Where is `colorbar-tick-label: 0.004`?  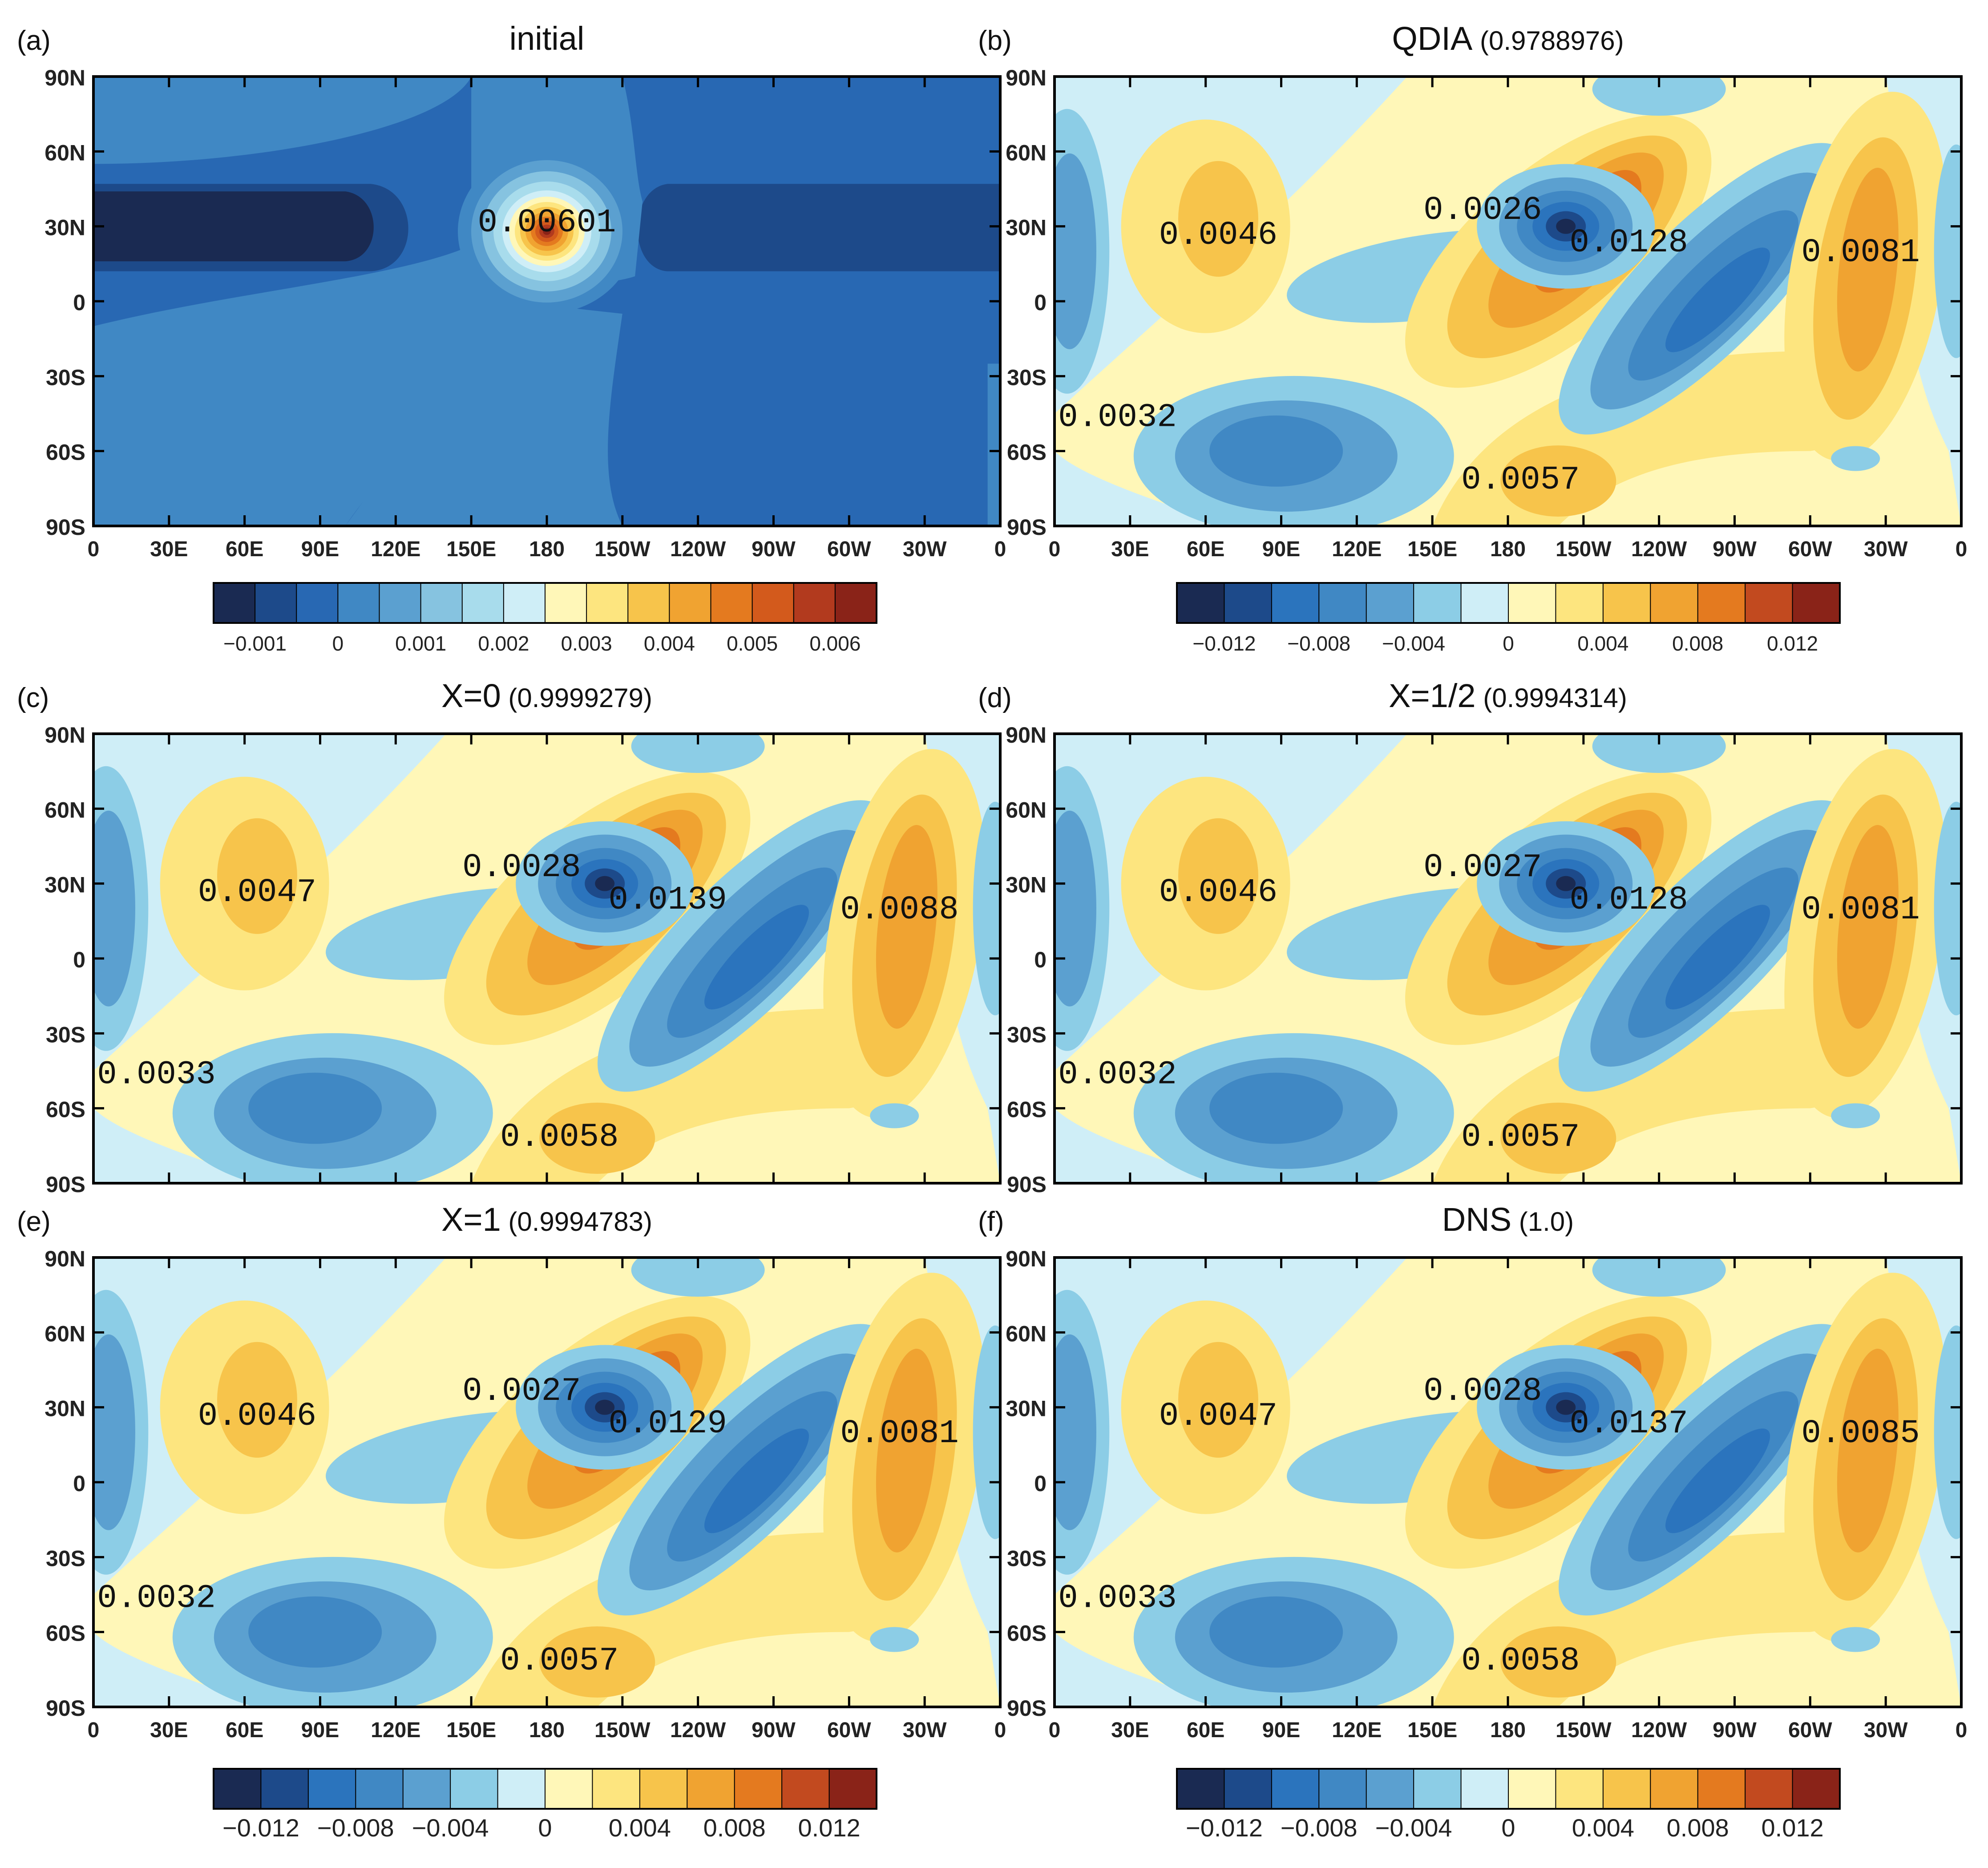 colorbar-tick-label: 0.004 is located at coordinates (1603, 1828).